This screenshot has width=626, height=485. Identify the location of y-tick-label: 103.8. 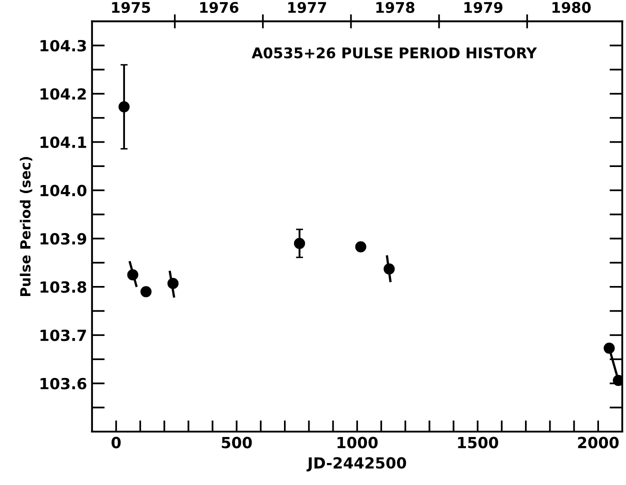
(63, 287).